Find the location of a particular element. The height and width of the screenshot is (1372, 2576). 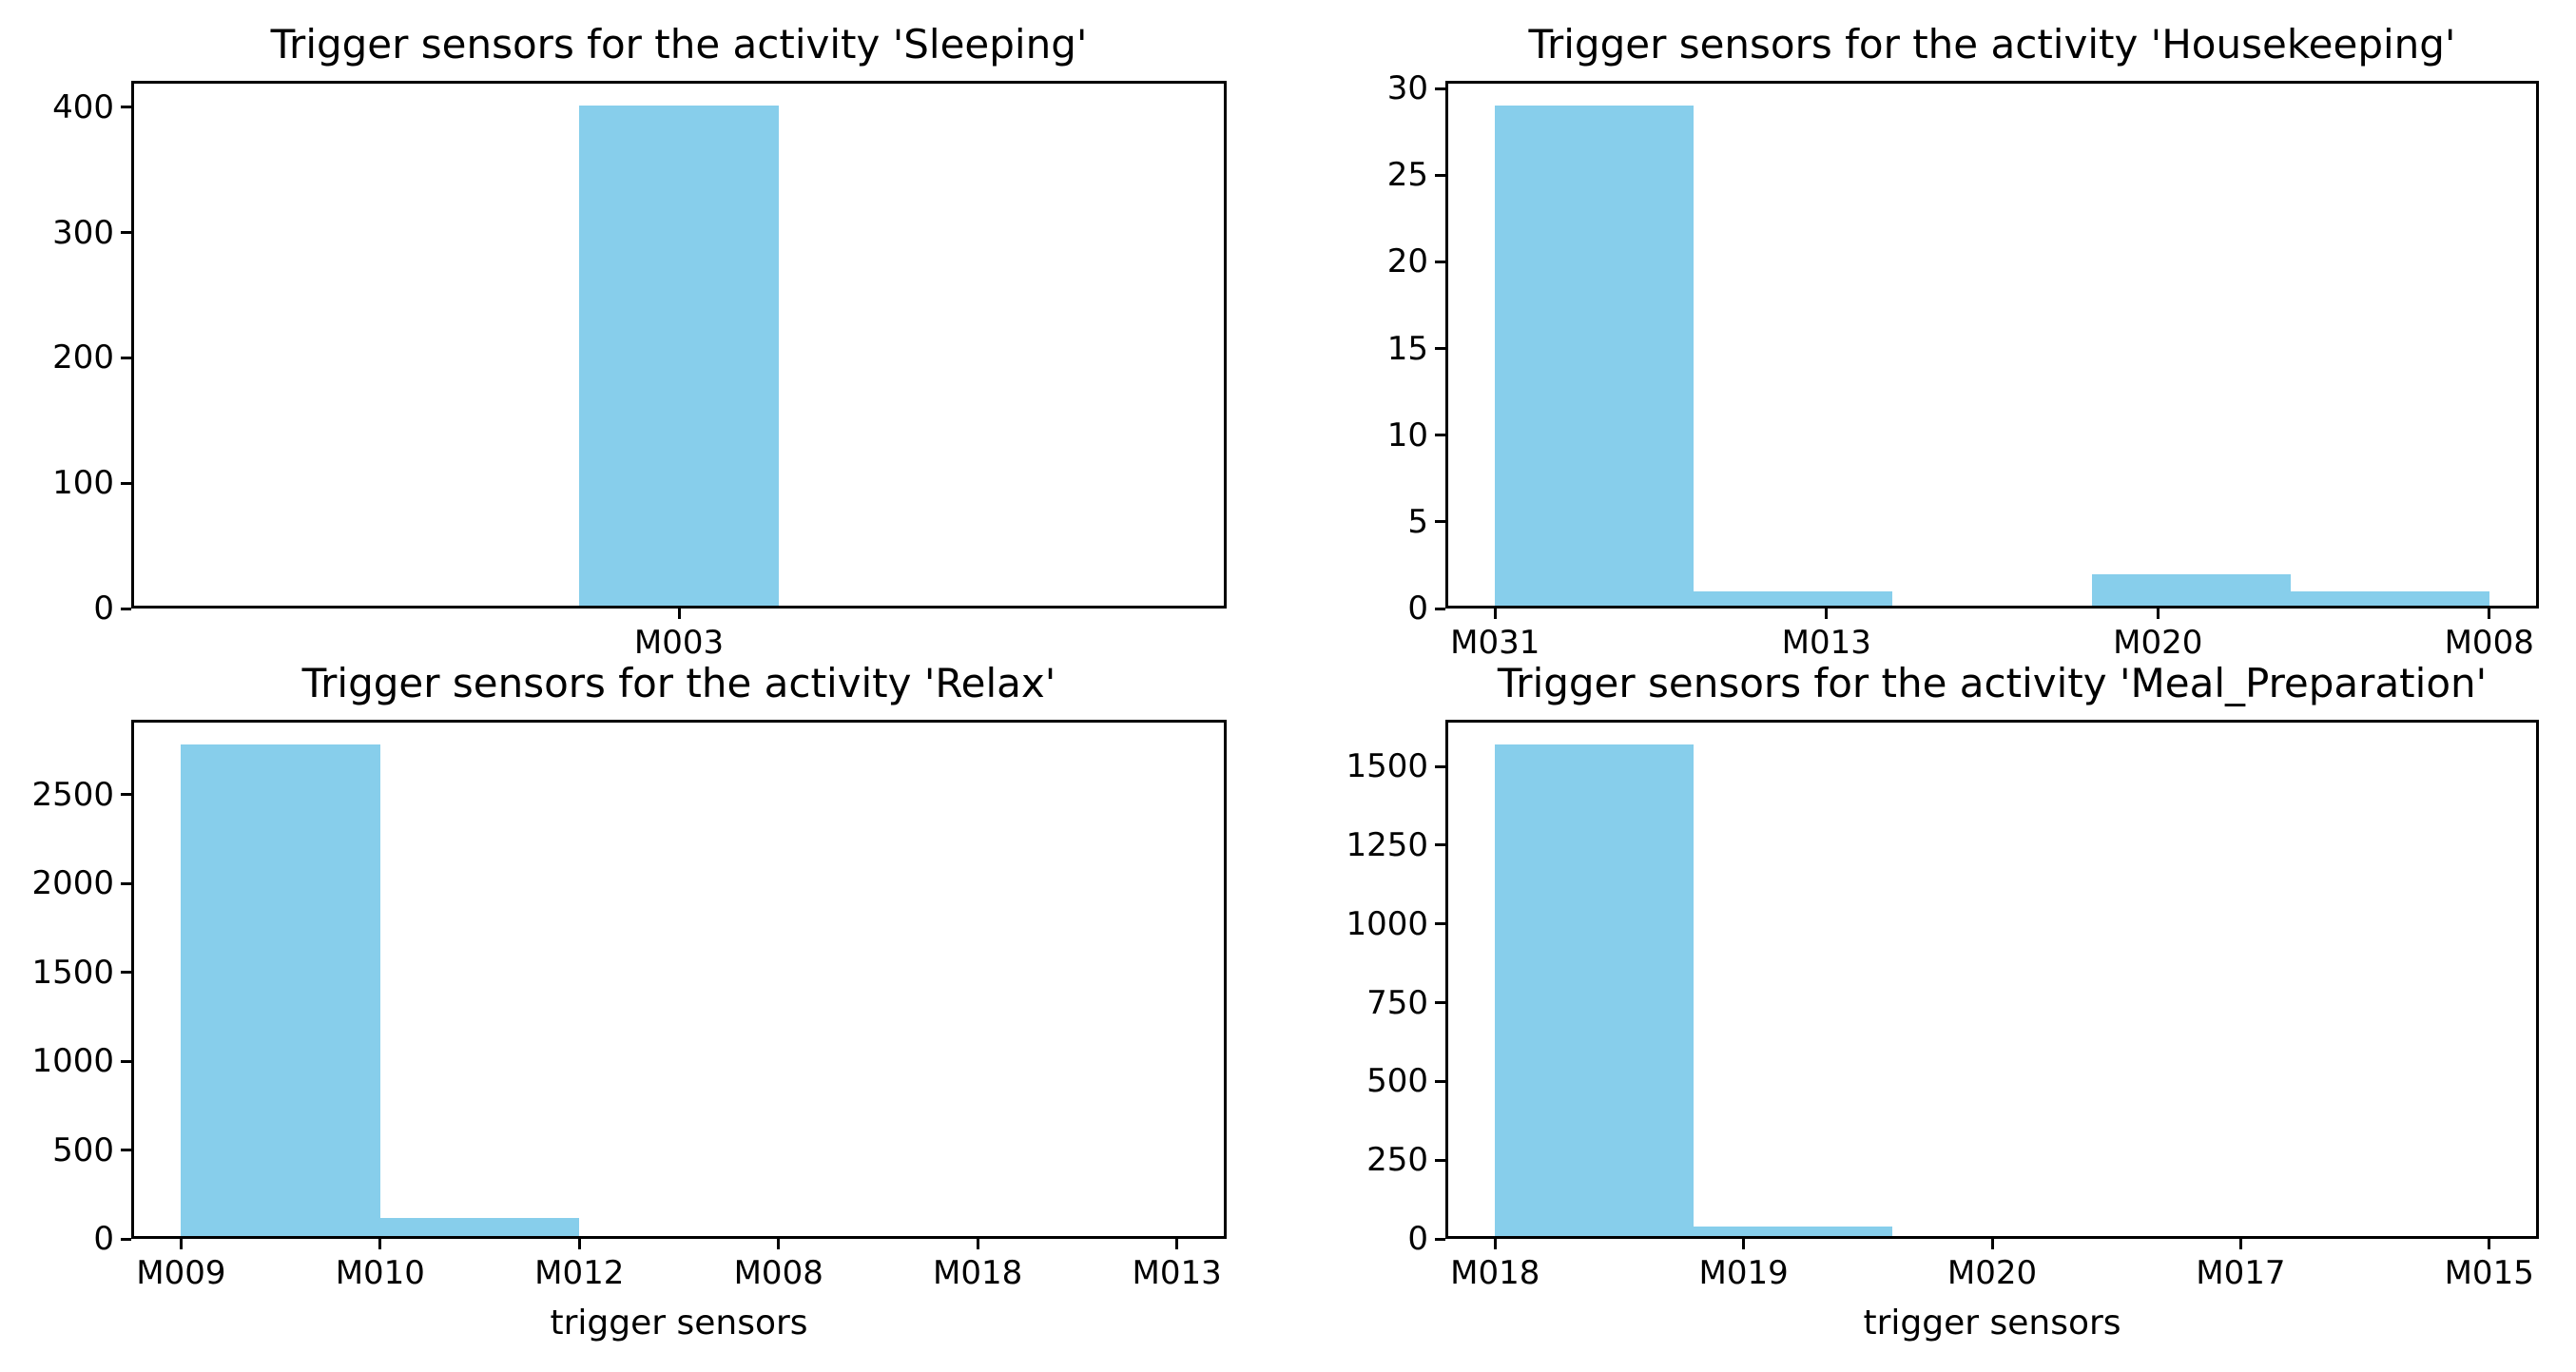

y-tick-label: 10 is located at coordinates (1407, 434).